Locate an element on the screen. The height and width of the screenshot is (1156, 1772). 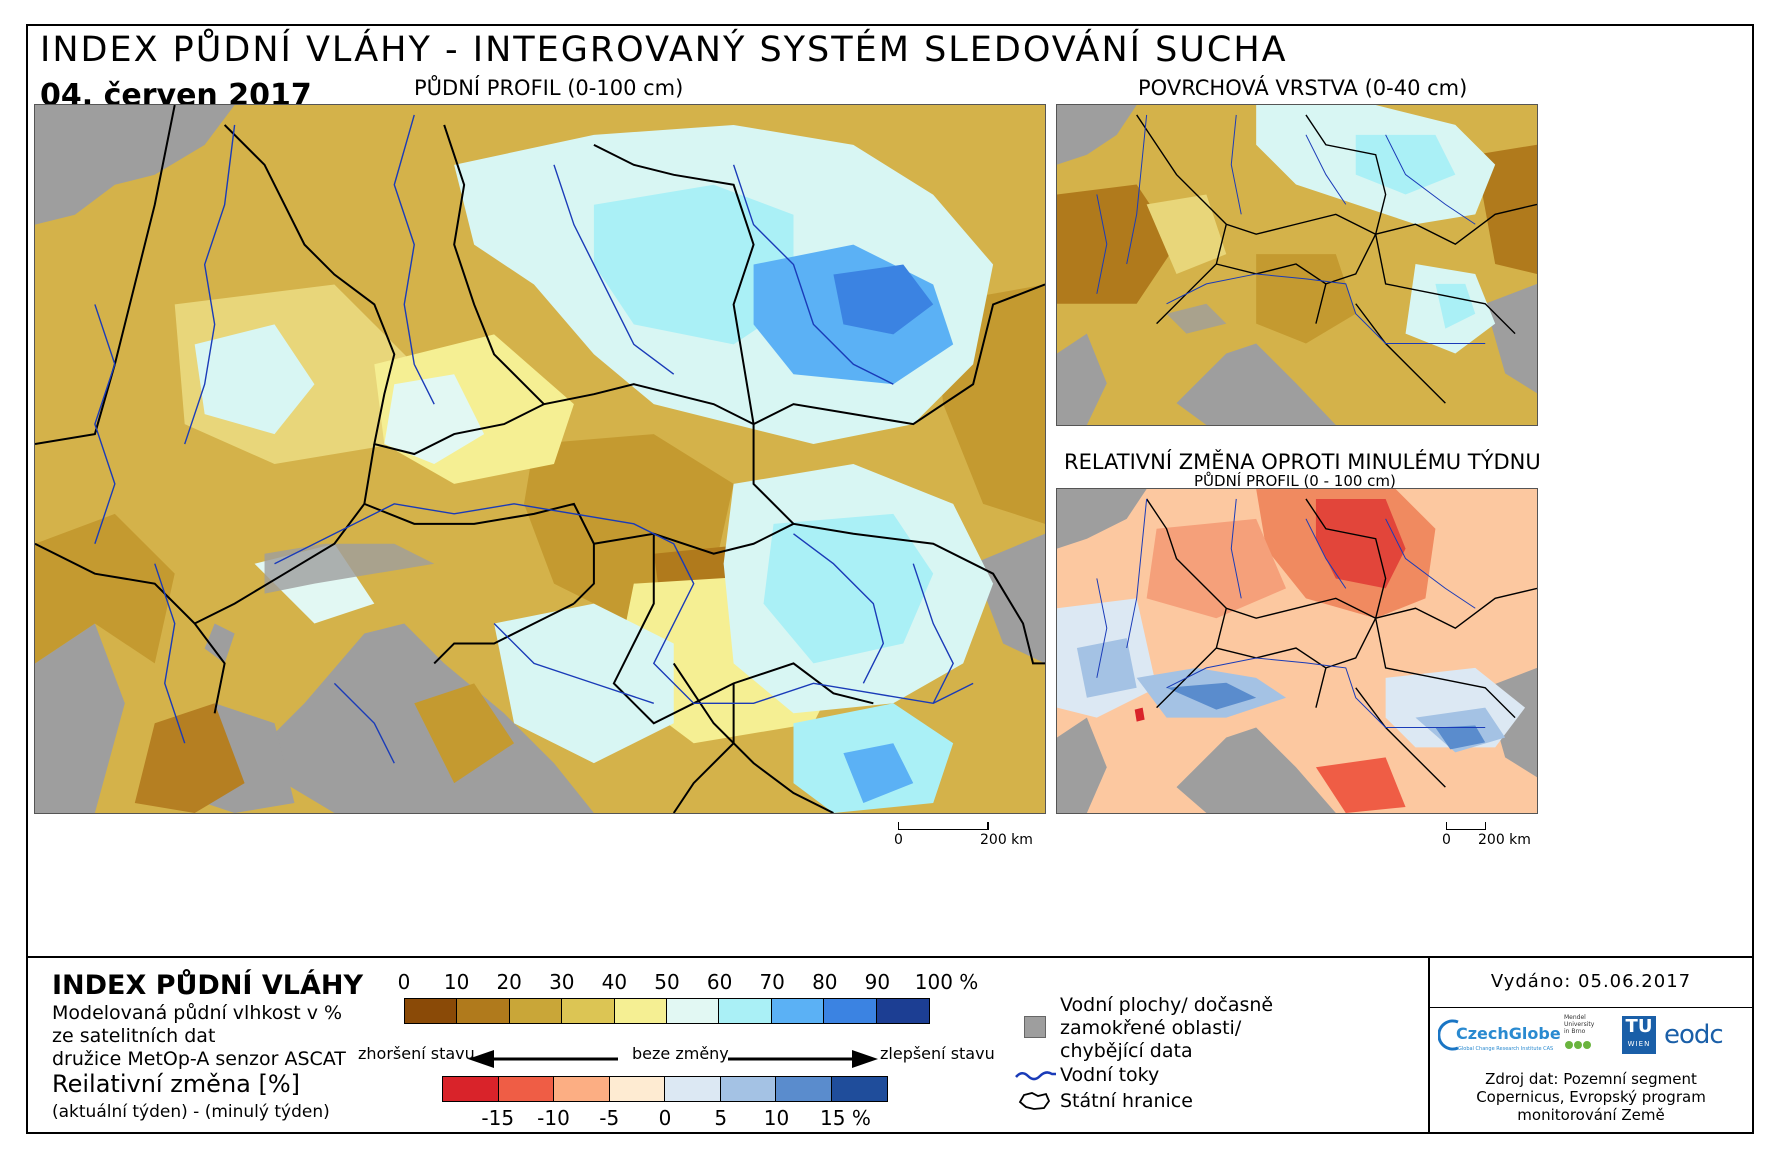
arrow-better-label: zlepšení stavu is located at coordinates (937, 1053).